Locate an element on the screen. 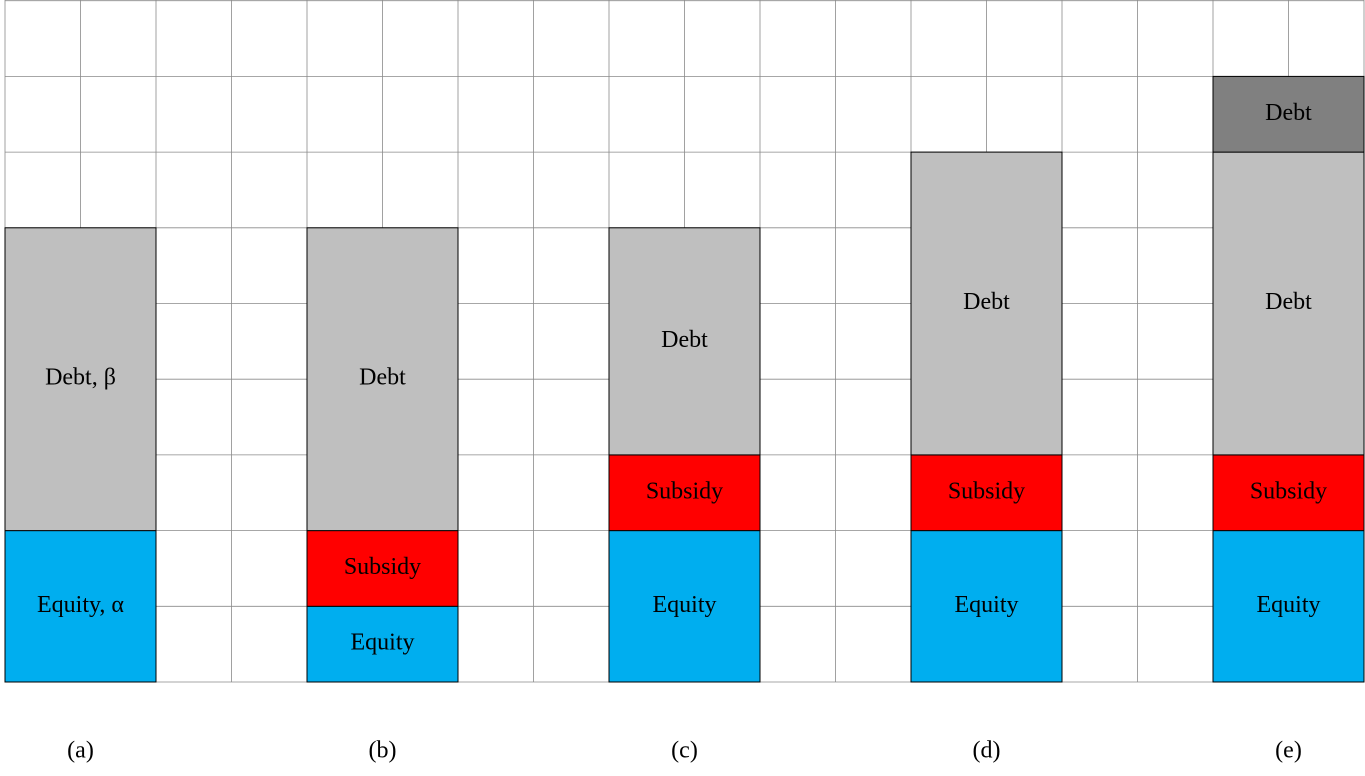  panel-caption: (d) is located at coordinates (987, 751).